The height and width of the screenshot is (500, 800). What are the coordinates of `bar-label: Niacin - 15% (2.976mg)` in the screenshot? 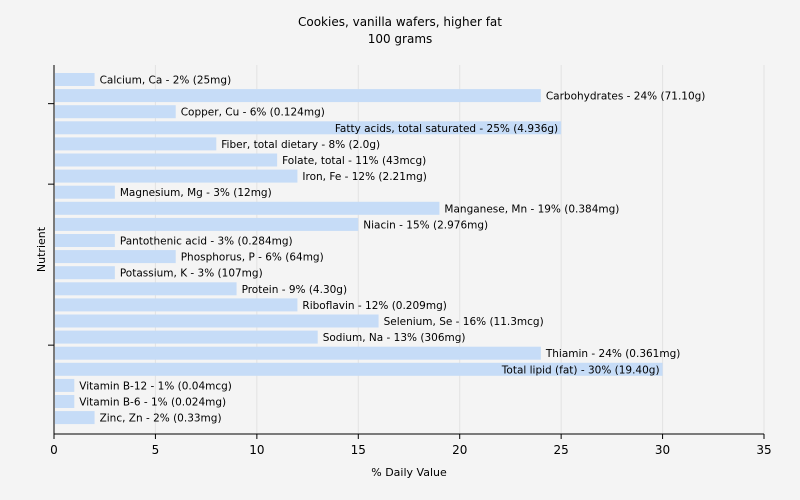 It's located at (425, 225).